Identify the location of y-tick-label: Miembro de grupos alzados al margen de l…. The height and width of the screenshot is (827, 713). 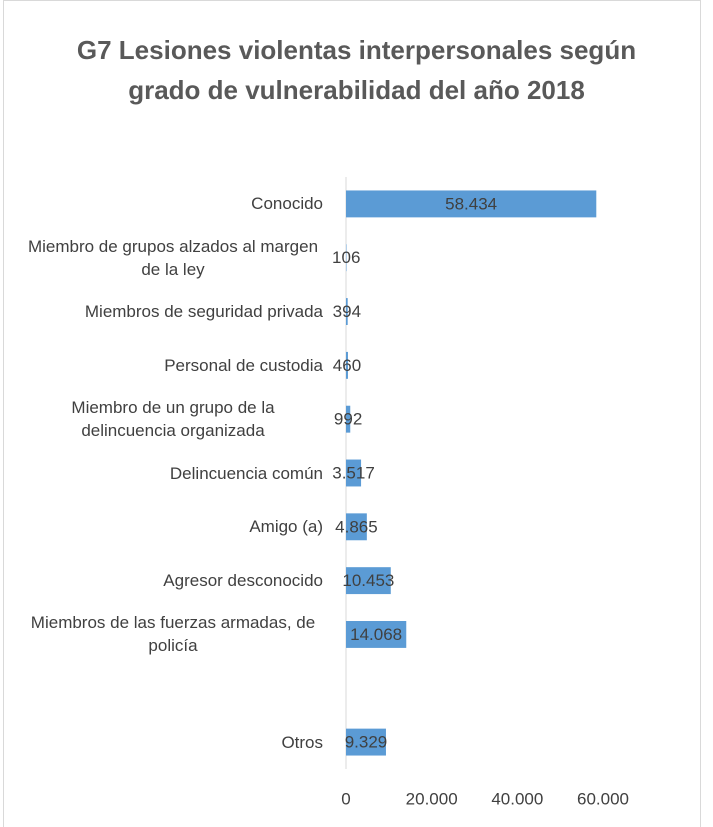
(173, 258).